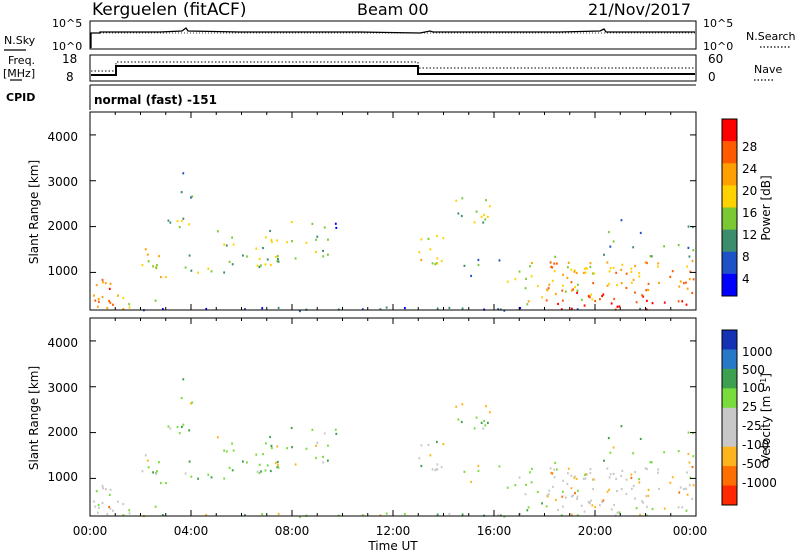 This screenshot has height=554, width=800. Describe the element at coordinates (753, 388) in the screenshot. I see `vel-cb-tick-100: 100` at that location.